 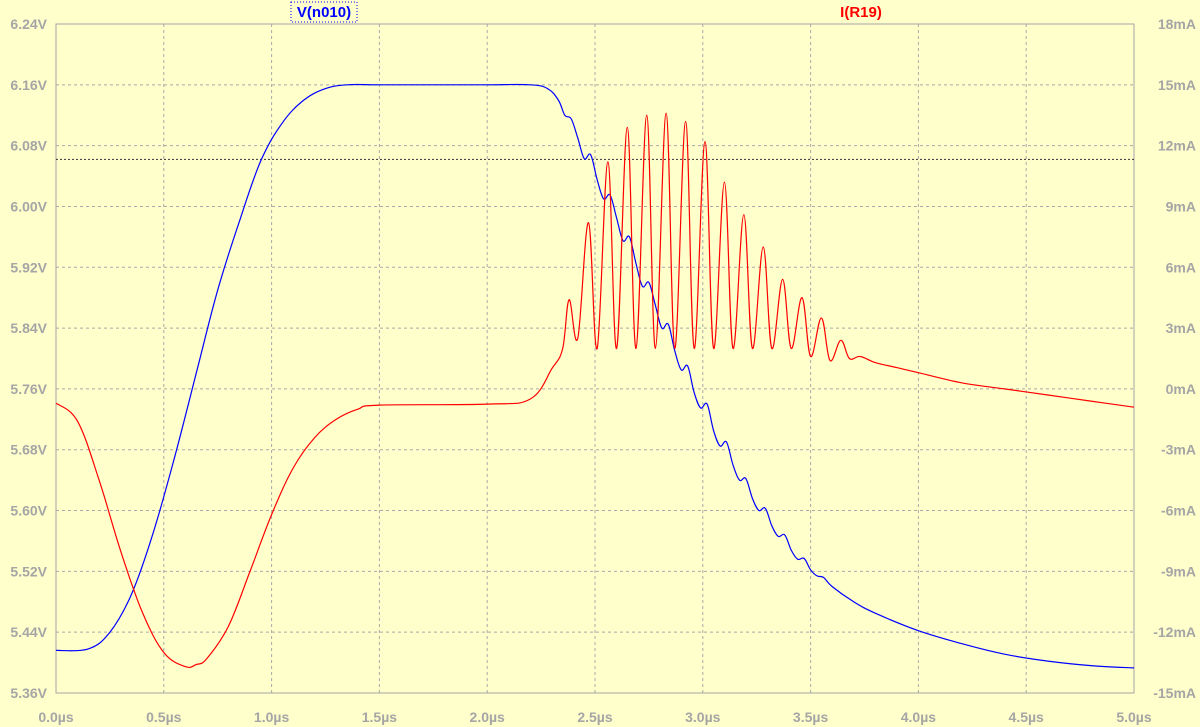 I want to click on left-y-tick-label: 6.00V, so click(x=28, y=206).